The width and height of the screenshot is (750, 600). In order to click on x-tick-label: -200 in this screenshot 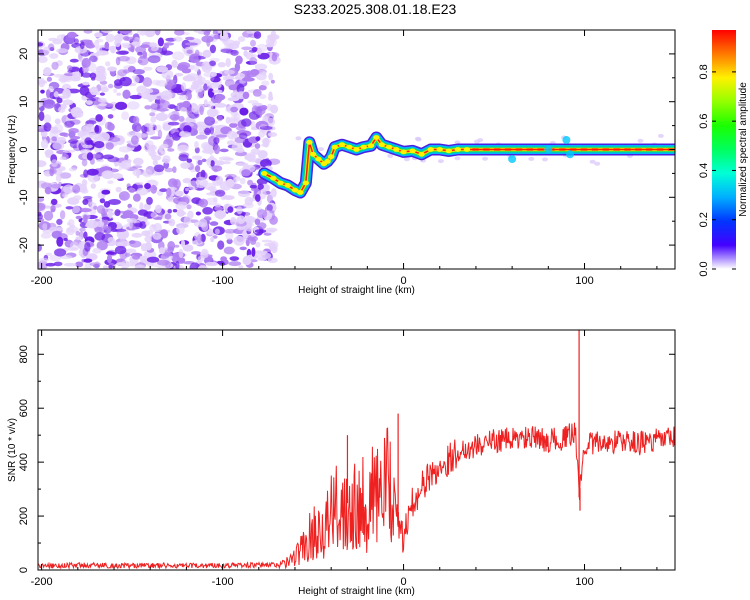, I will do `click(42, 281)`.